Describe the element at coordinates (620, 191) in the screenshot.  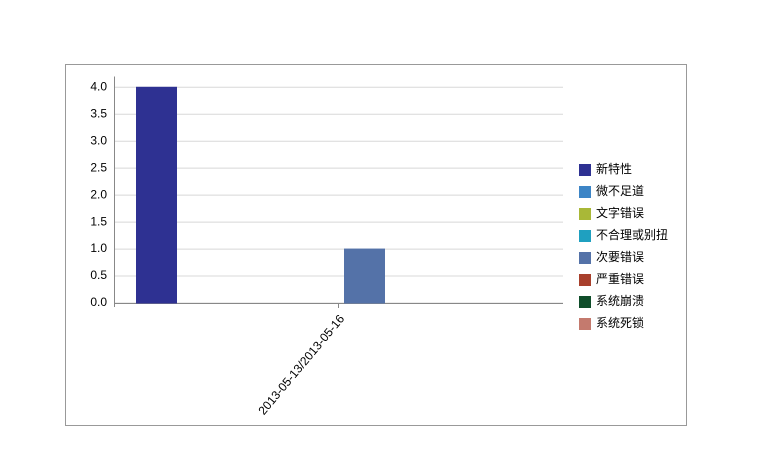
I see `legend-label: 微不足道` at that location.